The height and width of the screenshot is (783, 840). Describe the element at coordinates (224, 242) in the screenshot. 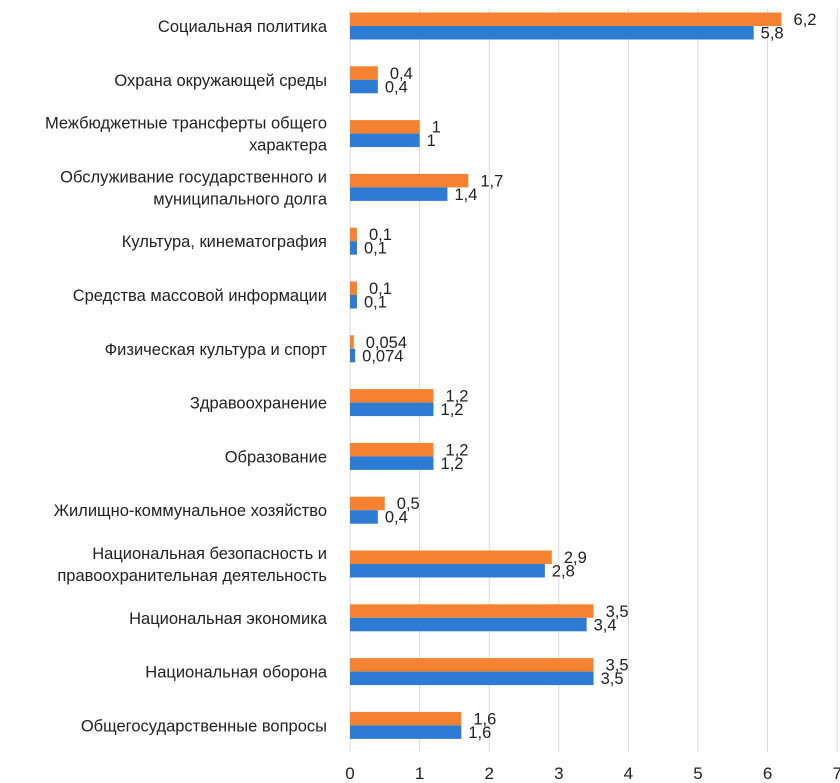

I see `category-label: Культура, кинематография` at that location.